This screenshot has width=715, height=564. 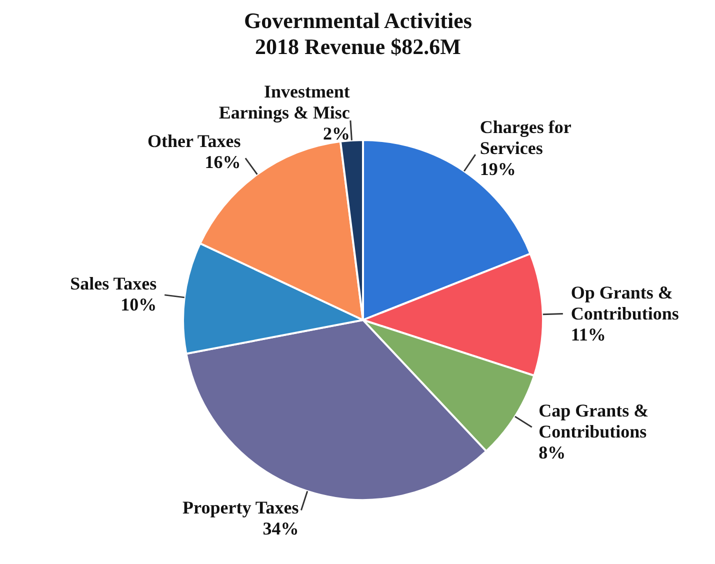 What do you see at coordinates (588, 334) in the screenshot?
I see `data-label: 11%` at bounding box center [588, 334].